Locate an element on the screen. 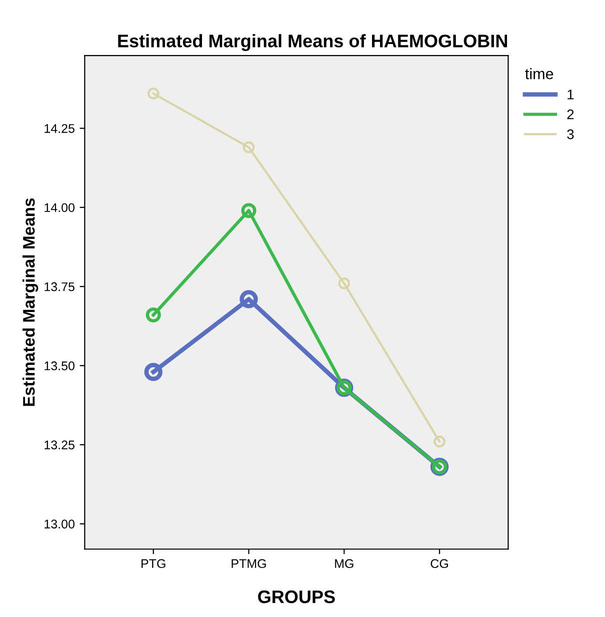  x-tick-label: CG is located at coordinates (439, 563).